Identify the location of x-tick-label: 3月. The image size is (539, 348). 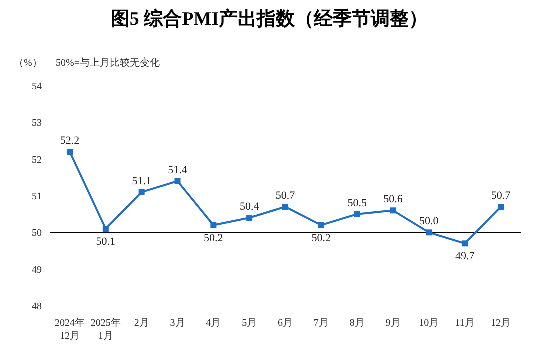
(178, 323).